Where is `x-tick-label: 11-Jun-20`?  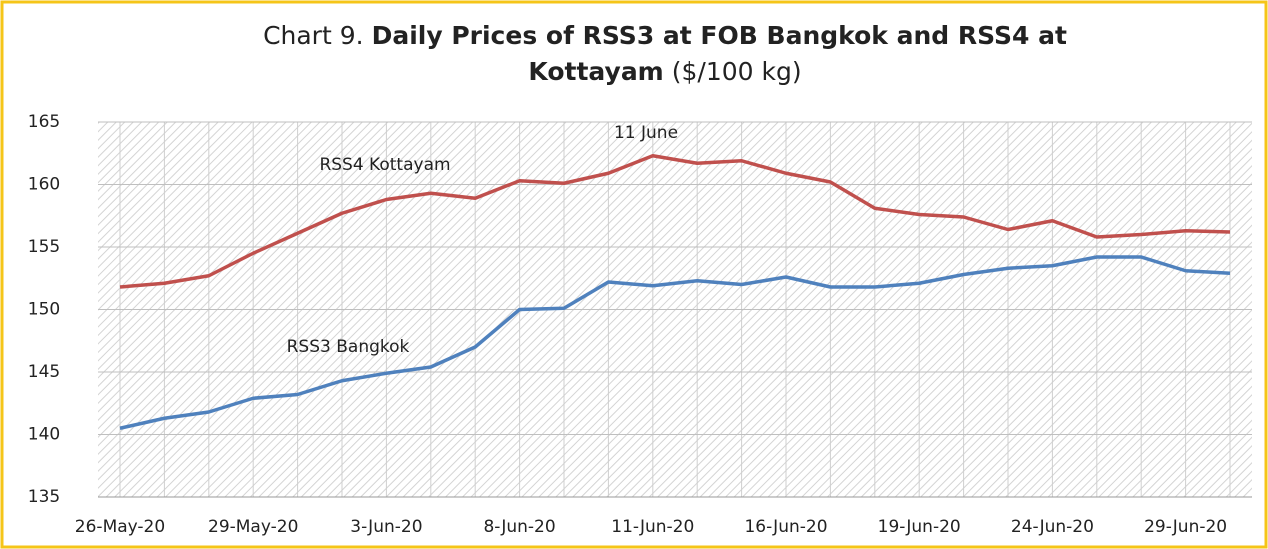
x-tick-label: 11-Jun-20 is located at coordinates (652, 527).